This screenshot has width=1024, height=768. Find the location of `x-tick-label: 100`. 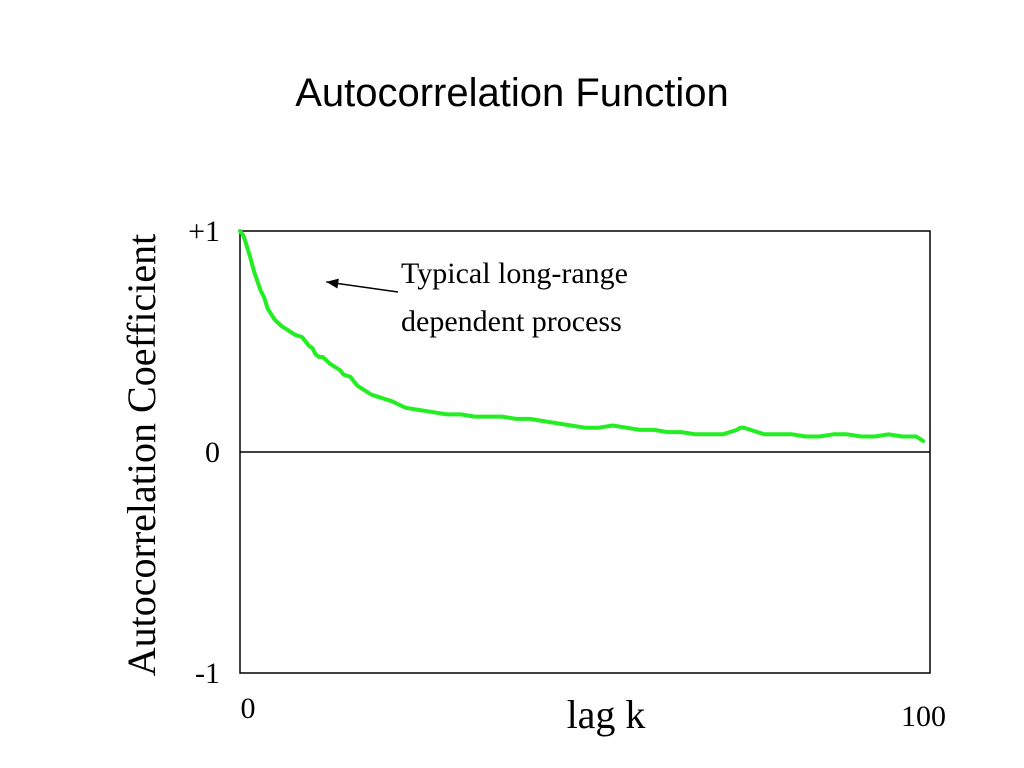

x-tick-label: 100 is located at coordinates (923, 716).